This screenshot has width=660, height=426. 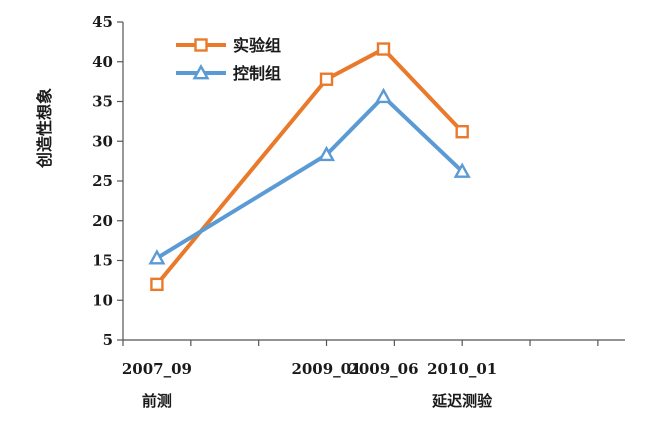 I want to click on y-axis-title: 创造性想象, so click(x=44, y=128).